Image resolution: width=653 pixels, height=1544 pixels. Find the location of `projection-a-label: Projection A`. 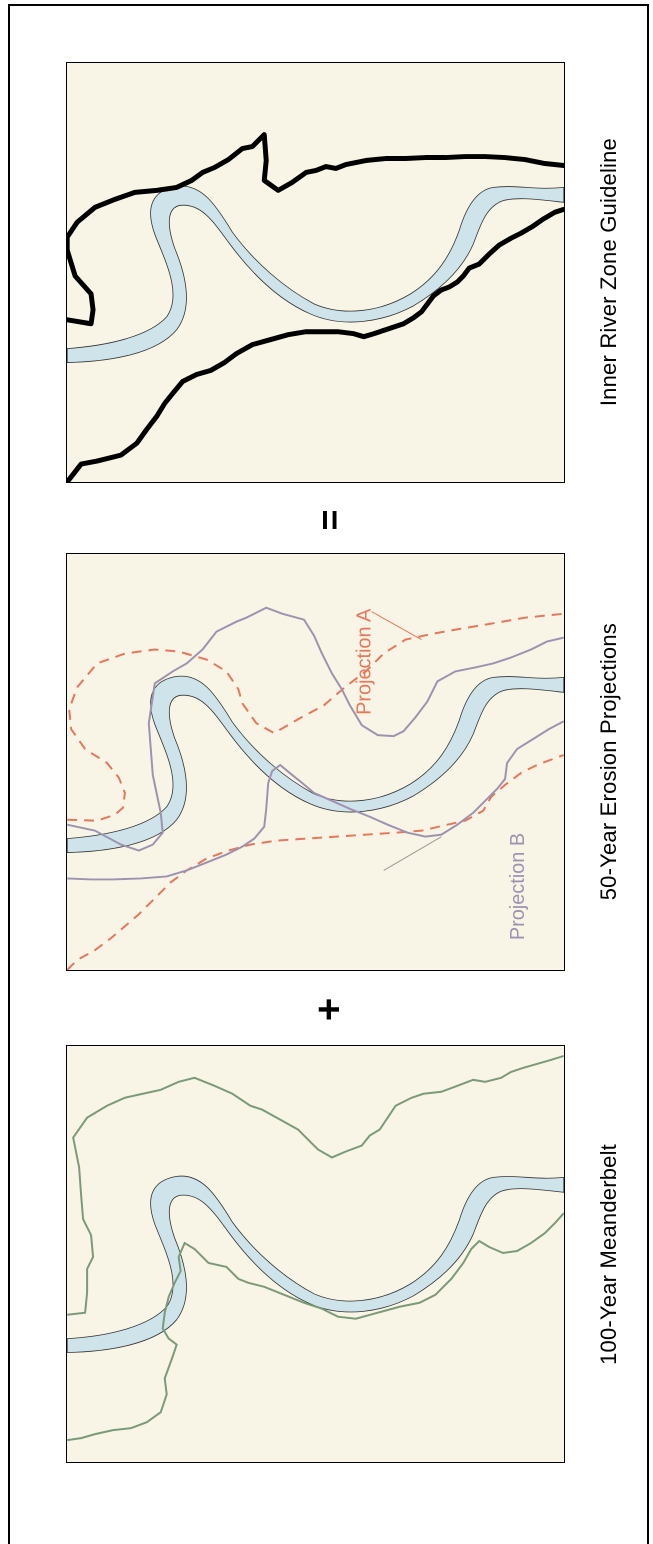

projection-a-label: Projection A is located at coordinates (365, 661).